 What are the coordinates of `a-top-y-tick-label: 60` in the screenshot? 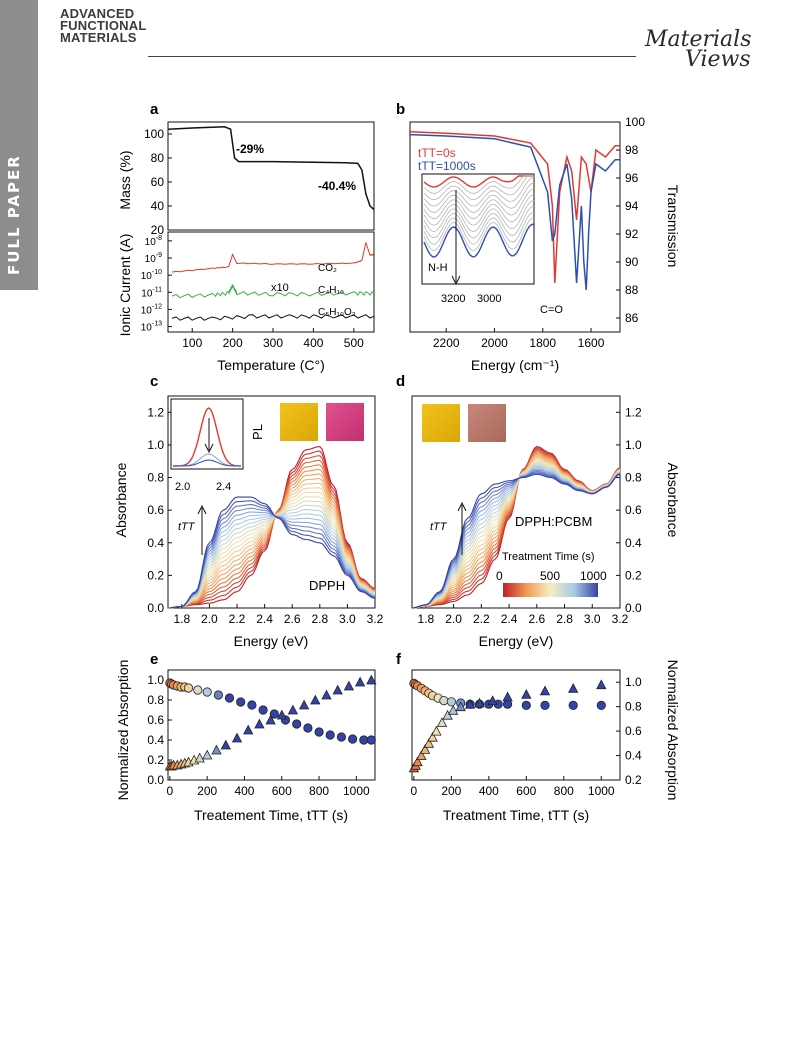 It's located at (158, 182).